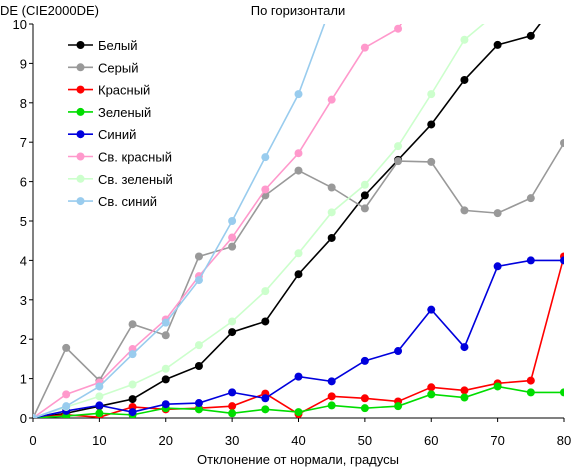  I want to click on chart-title: По горизонтали, so click(298, 10).